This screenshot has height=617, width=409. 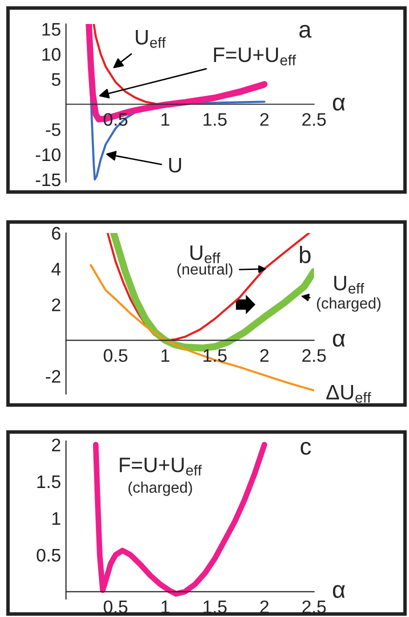 What do you see at coordinates (48, 555) in the screenshot?
I see `y-tick-label: 0.5` at bounding box center [48, 555].